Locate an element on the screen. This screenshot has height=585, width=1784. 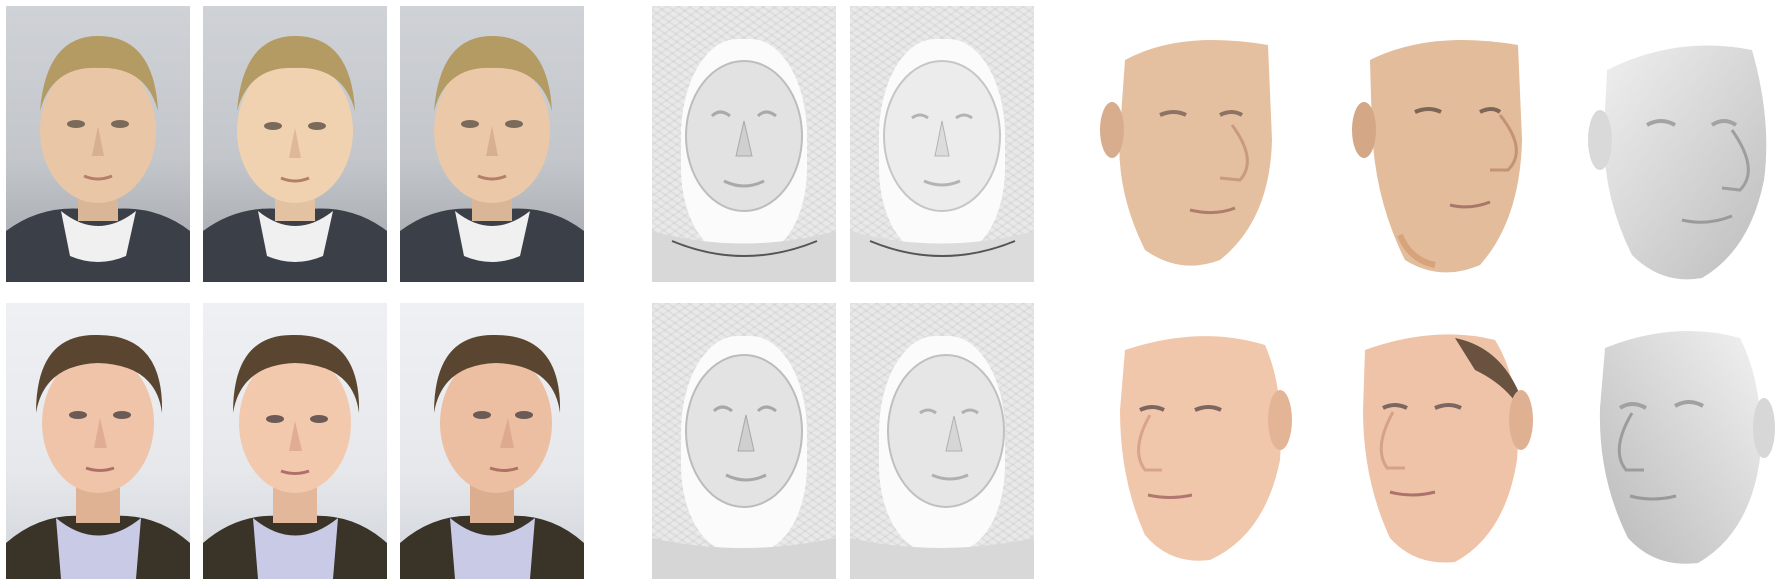
row1-render-shape is located at coordinates (1677, 160).